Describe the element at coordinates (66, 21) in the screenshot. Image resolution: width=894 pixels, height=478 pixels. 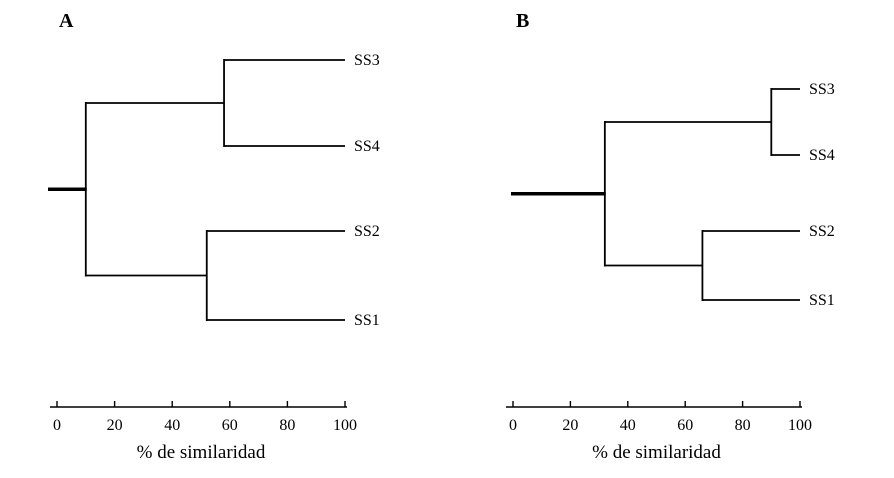
I see `panel-label-a: A` at that location.